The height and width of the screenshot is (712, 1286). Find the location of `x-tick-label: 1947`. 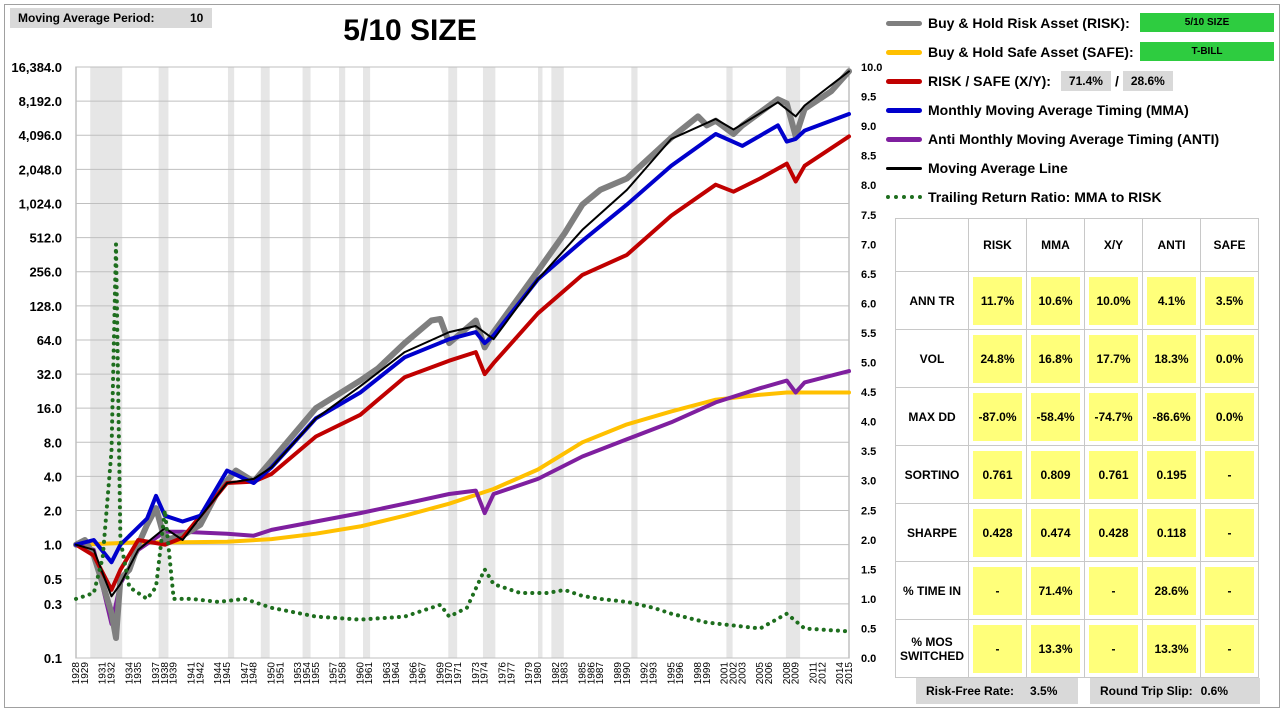

x-tick-label: 1947 is located at coordinates (245, 673).